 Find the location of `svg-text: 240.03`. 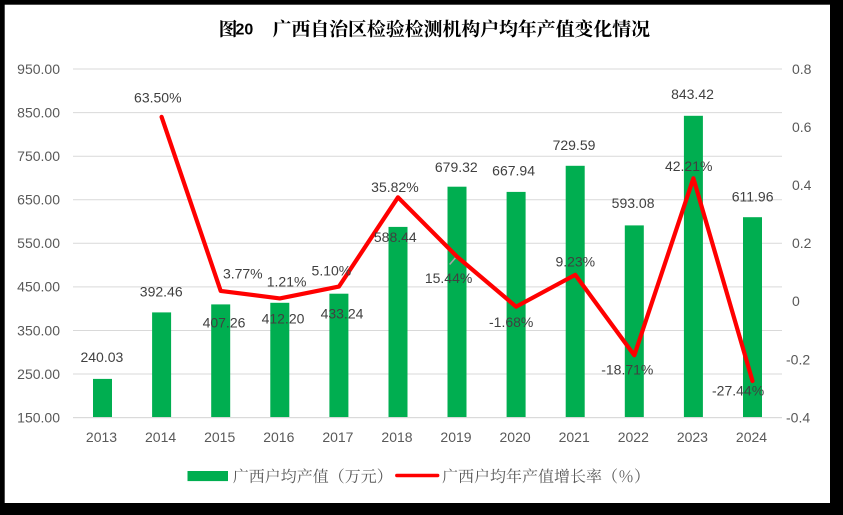

svg-text: 240.03 is located at coordinates (101, 357).